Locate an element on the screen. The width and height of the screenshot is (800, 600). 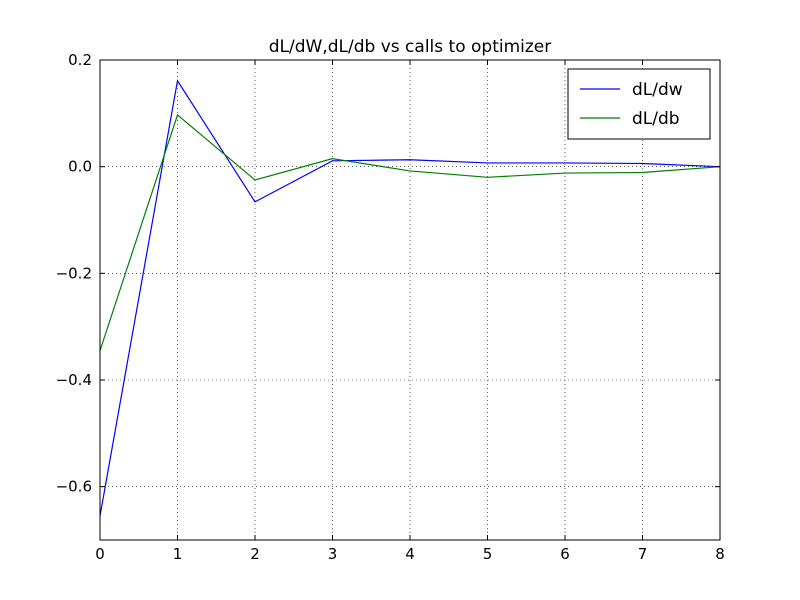
legend: dL/dw dL/db is located at coordinates (639, 104).